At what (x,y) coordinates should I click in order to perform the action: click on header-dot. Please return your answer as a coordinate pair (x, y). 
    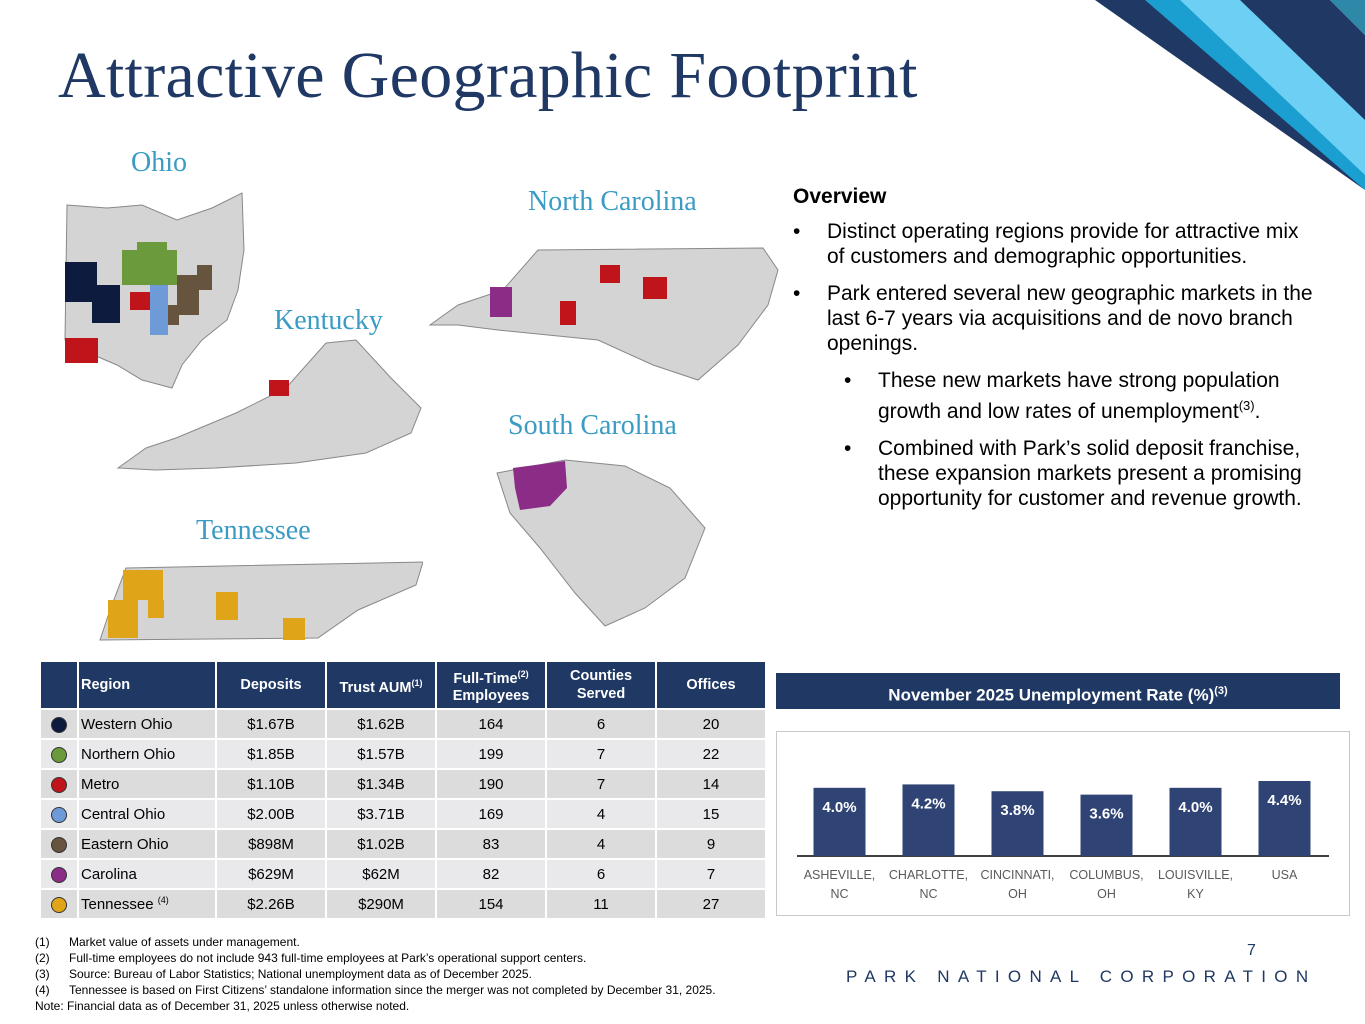
    Looking at the image, I should click on (59, 685).